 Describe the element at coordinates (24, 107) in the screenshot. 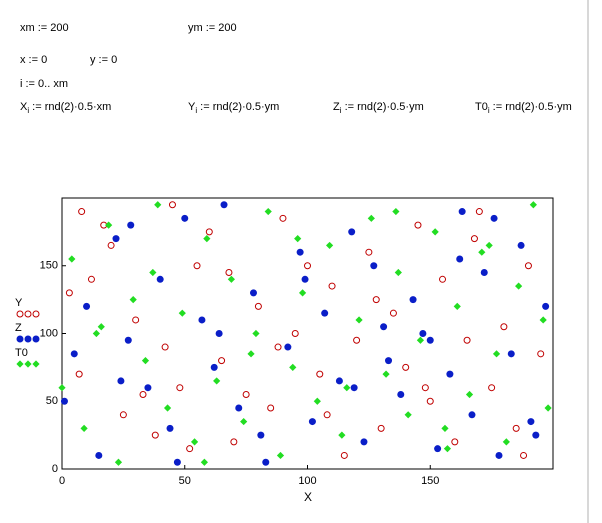

I see `def-name: X` at that location.